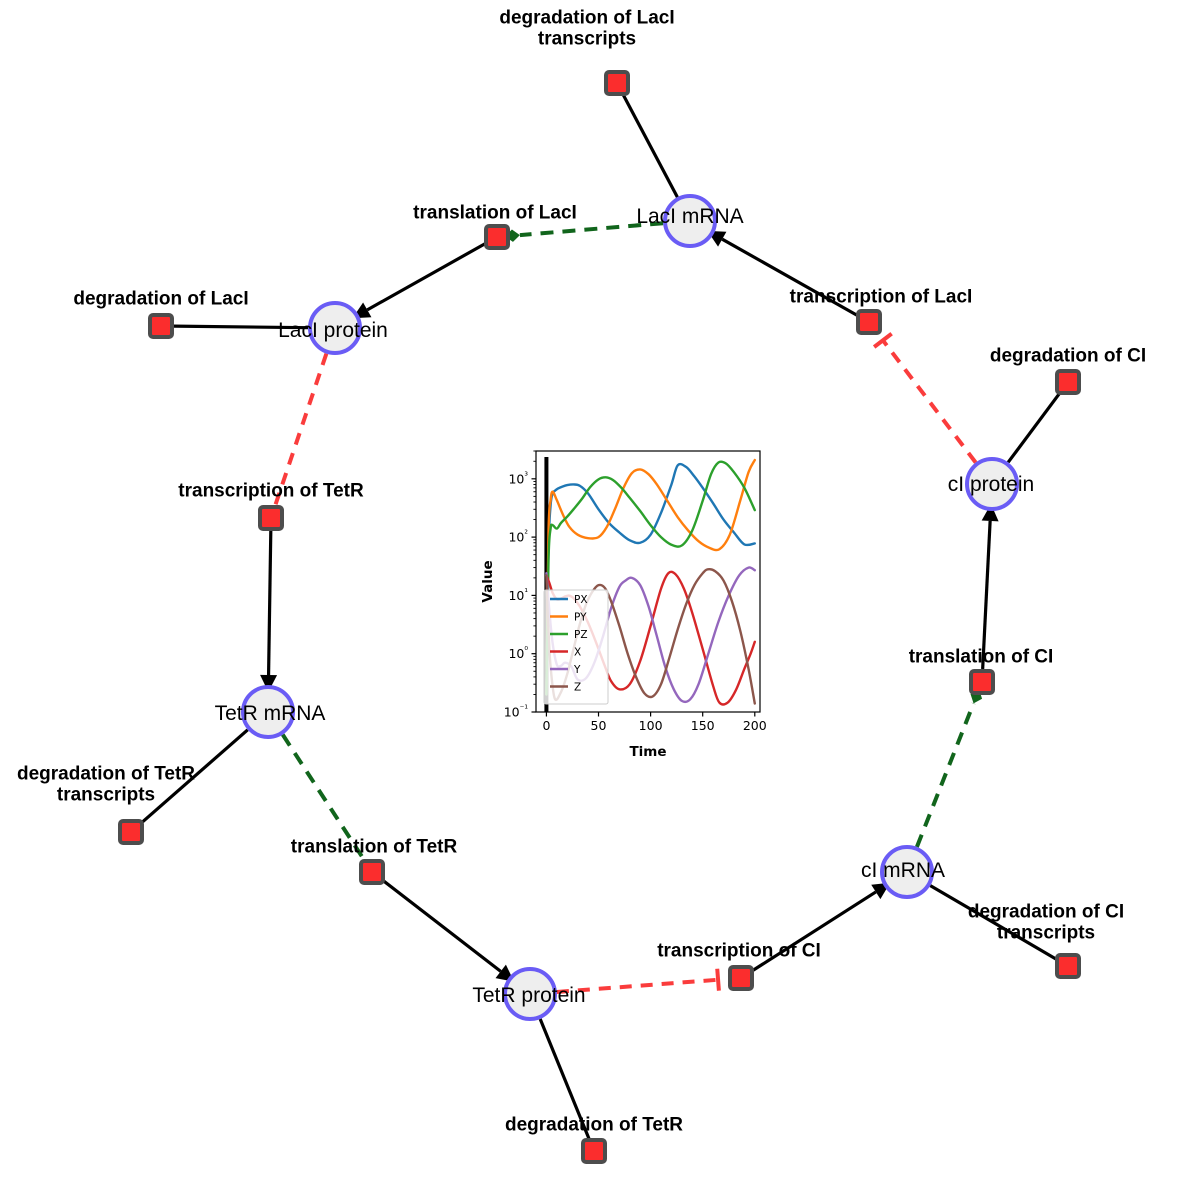 Image resolution: width=1189 pixels, height=1200 pixels. I want to click on species-node-ci_protein, so click(992, 484).